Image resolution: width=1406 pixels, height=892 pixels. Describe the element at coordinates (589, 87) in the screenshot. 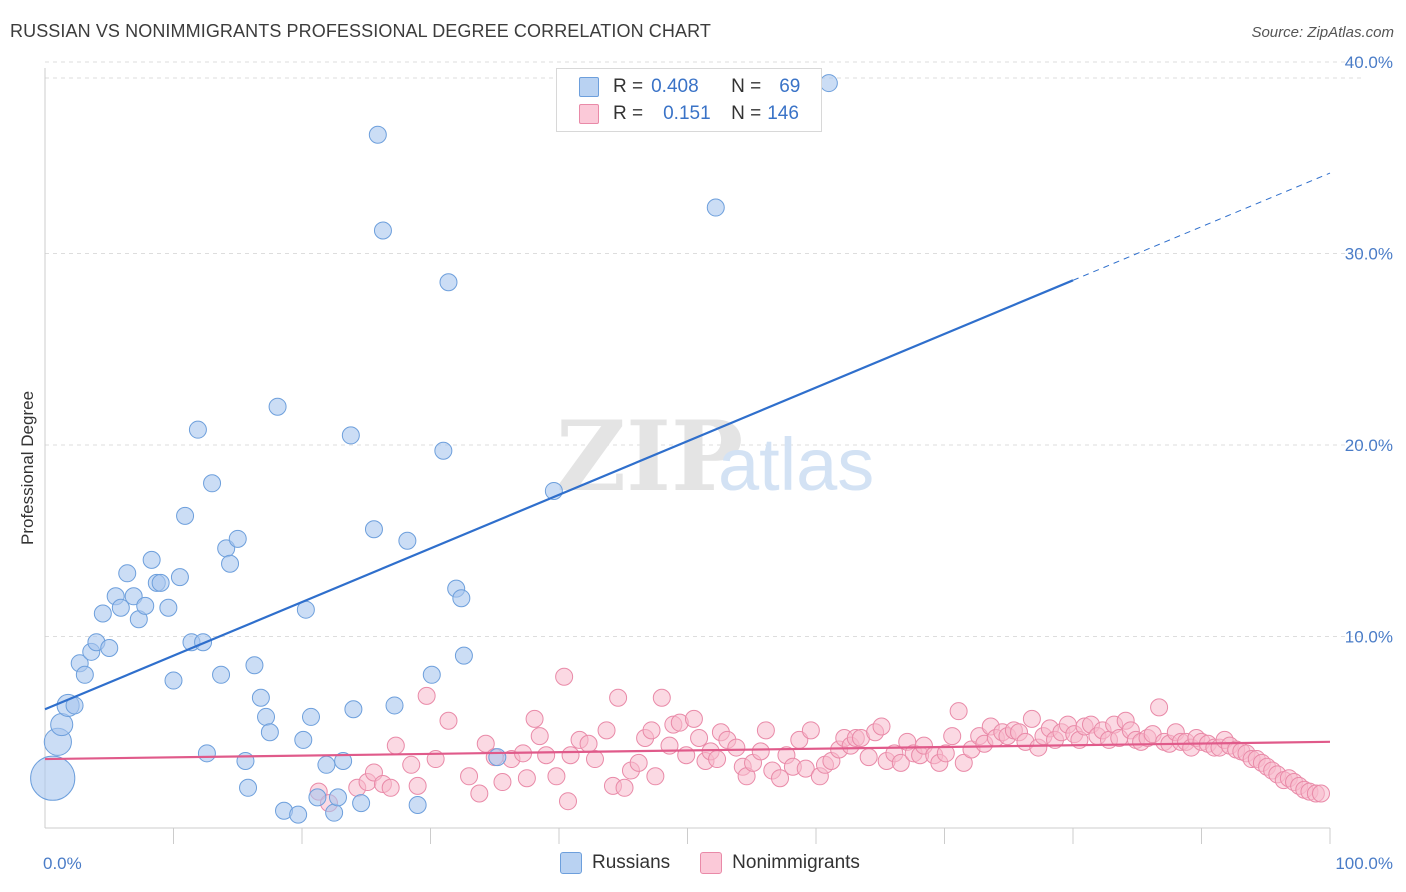

I see `russians-swatch` at that location.